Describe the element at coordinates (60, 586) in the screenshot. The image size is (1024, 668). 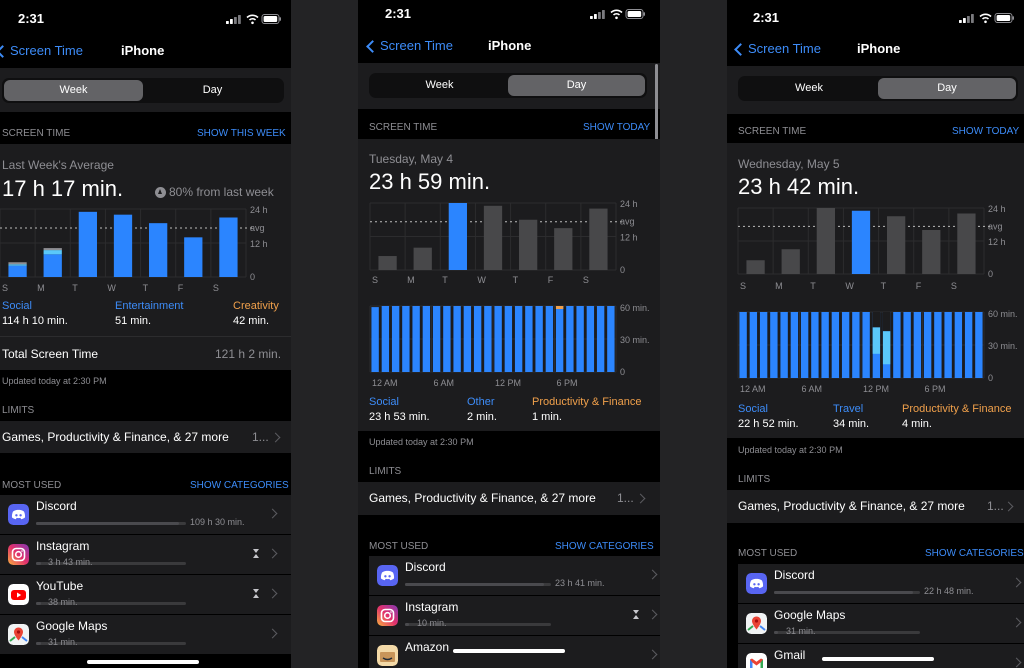
I see `app-name: YouTube` at that location.